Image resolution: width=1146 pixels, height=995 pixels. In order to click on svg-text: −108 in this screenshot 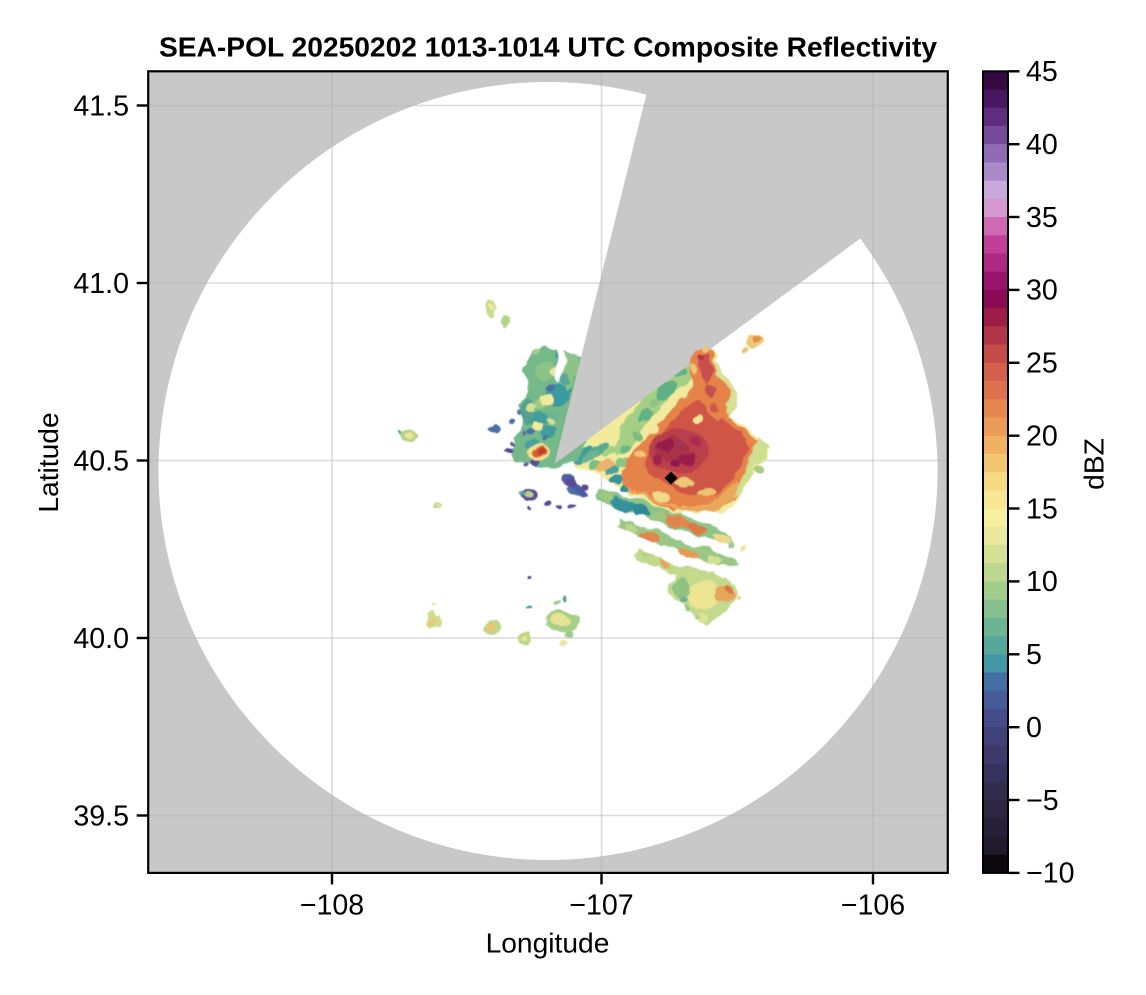, I will do `click(332, 906)`.